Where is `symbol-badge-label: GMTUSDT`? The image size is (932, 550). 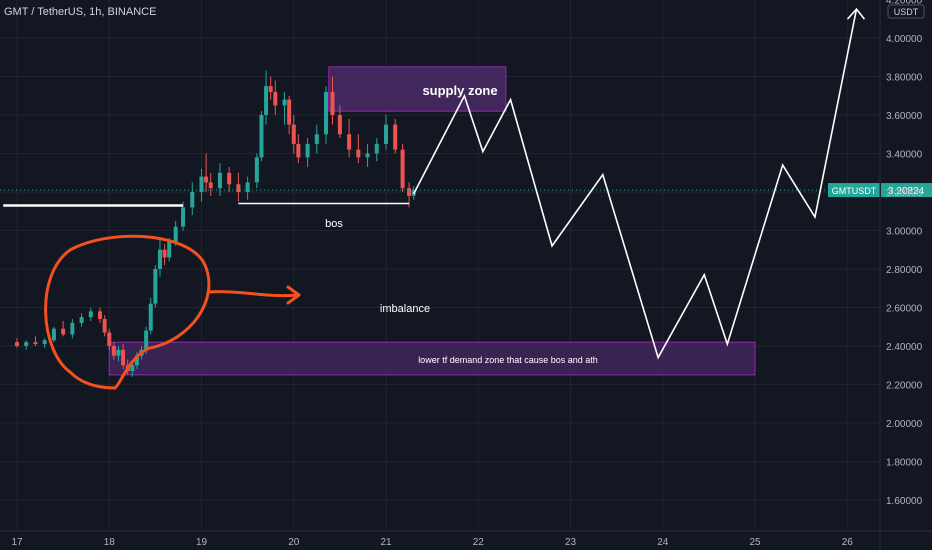 symbol-badge-label: GMTUSDT is located at coordinates (854, 191).